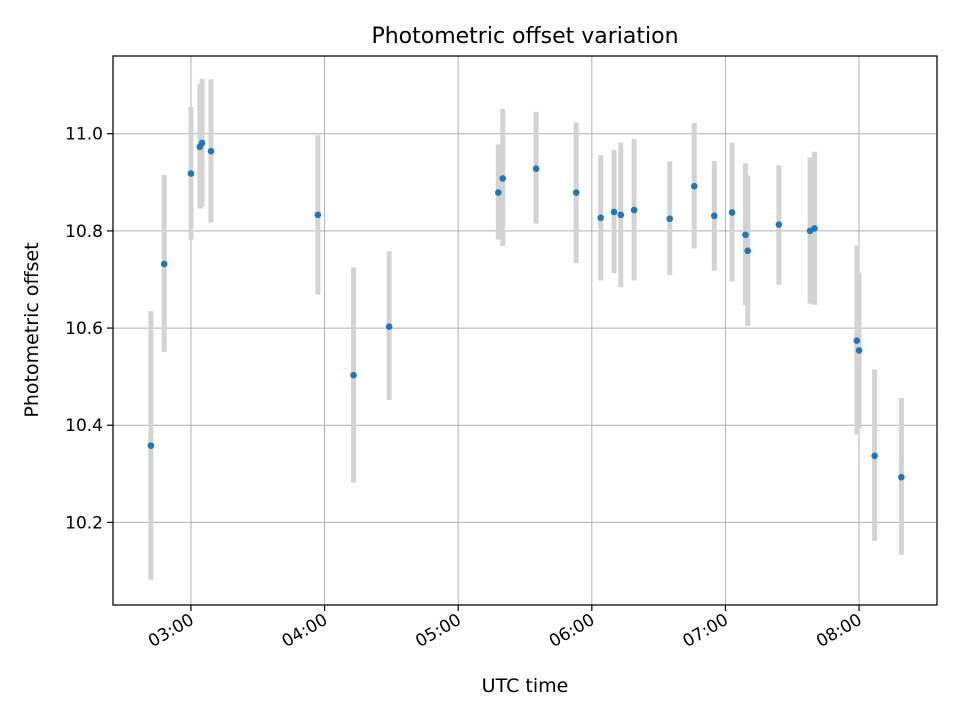  I want to click on y-tick-label: 10.8, so click(84, 232).